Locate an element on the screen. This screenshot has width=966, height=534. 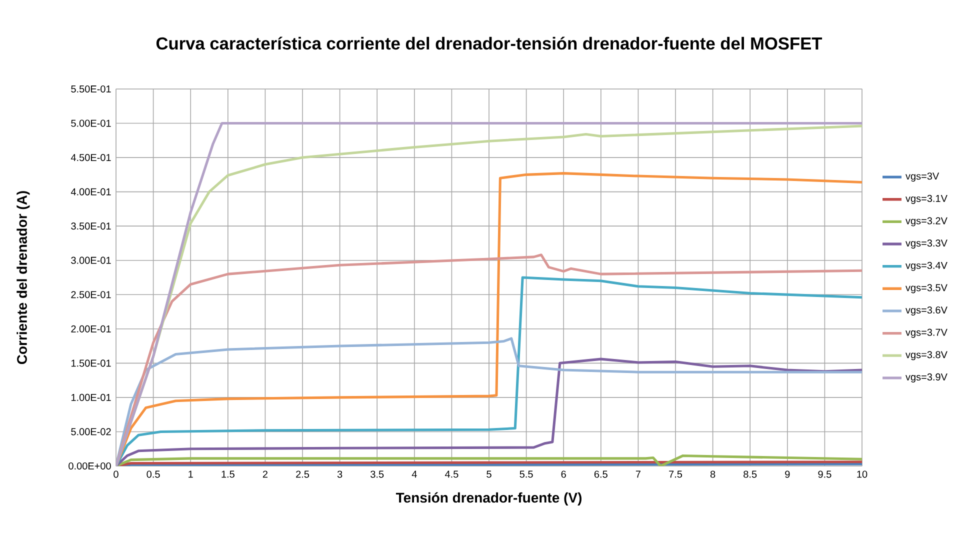
x-tick-label: 10 is located at coordinates (862, 474).